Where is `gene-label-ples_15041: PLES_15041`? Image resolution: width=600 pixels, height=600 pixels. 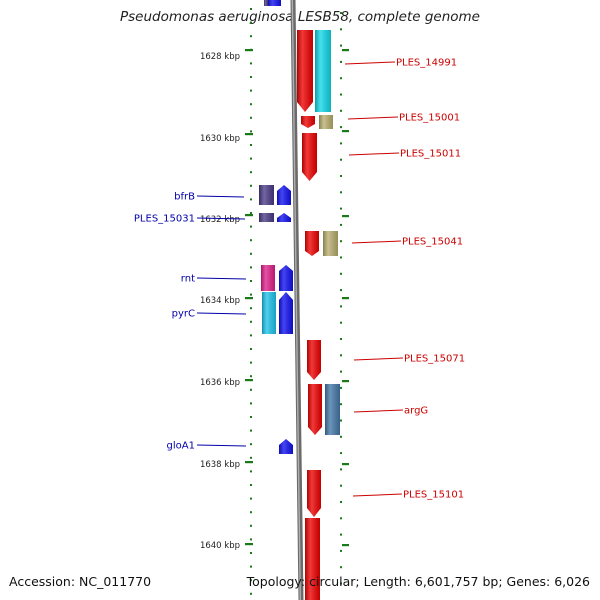
gene-label-ples_15041: PLES_15041 is located at coordinates (432, 242).